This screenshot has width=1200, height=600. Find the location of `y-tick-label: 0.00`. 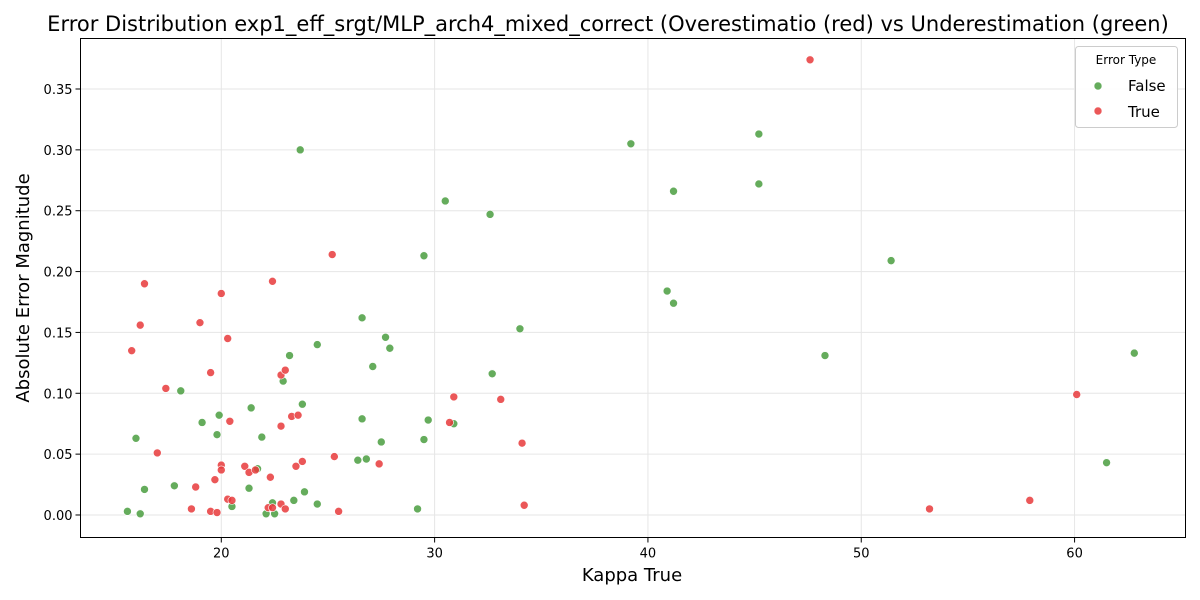

y-tick-label: 0.00 is located at coordinates (58, 516).